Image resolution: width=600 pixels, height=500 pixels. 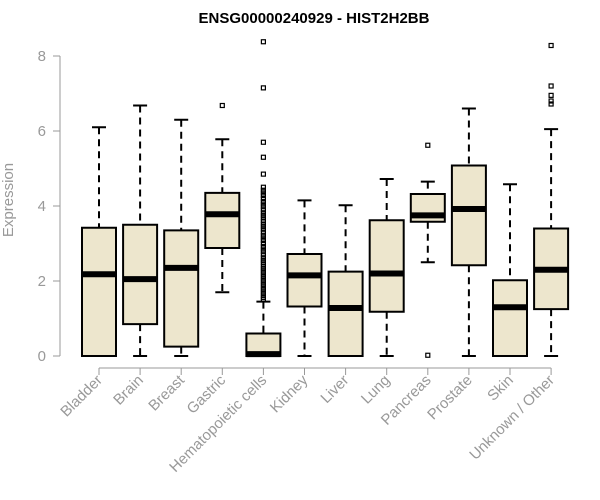 What do you see at coordinates (334, 389) in the screenshot?
I see `x-tick-label: Liver` at bounding box center [334, 389].